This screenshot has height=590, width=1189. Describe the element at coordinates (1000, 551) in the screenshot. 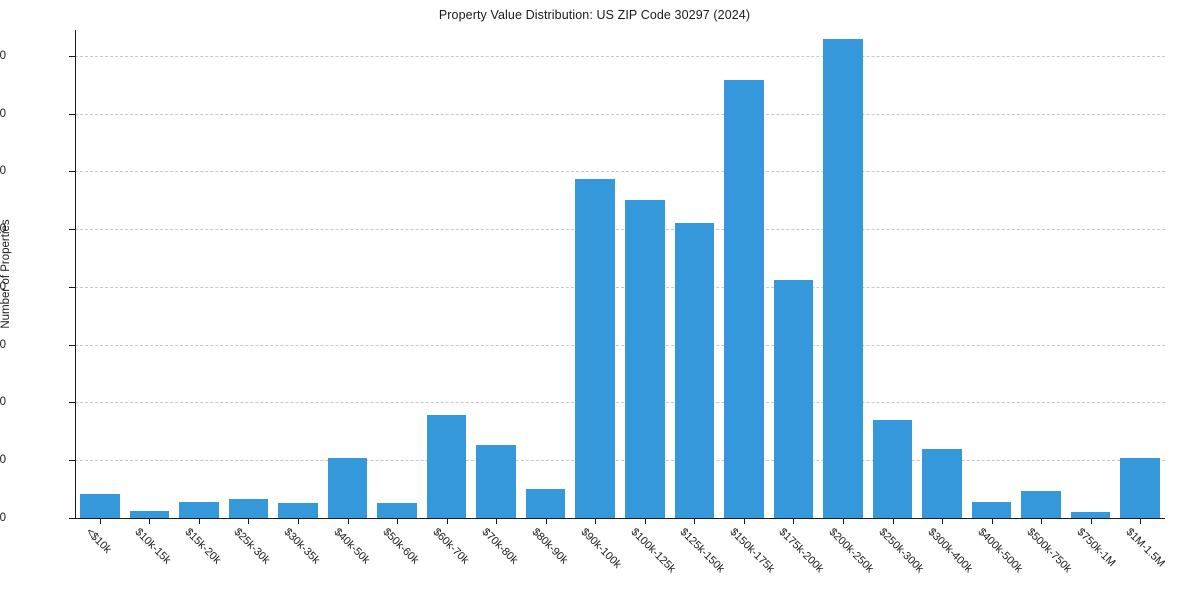

I see `x-tick-label: $400k-500k` at that location.